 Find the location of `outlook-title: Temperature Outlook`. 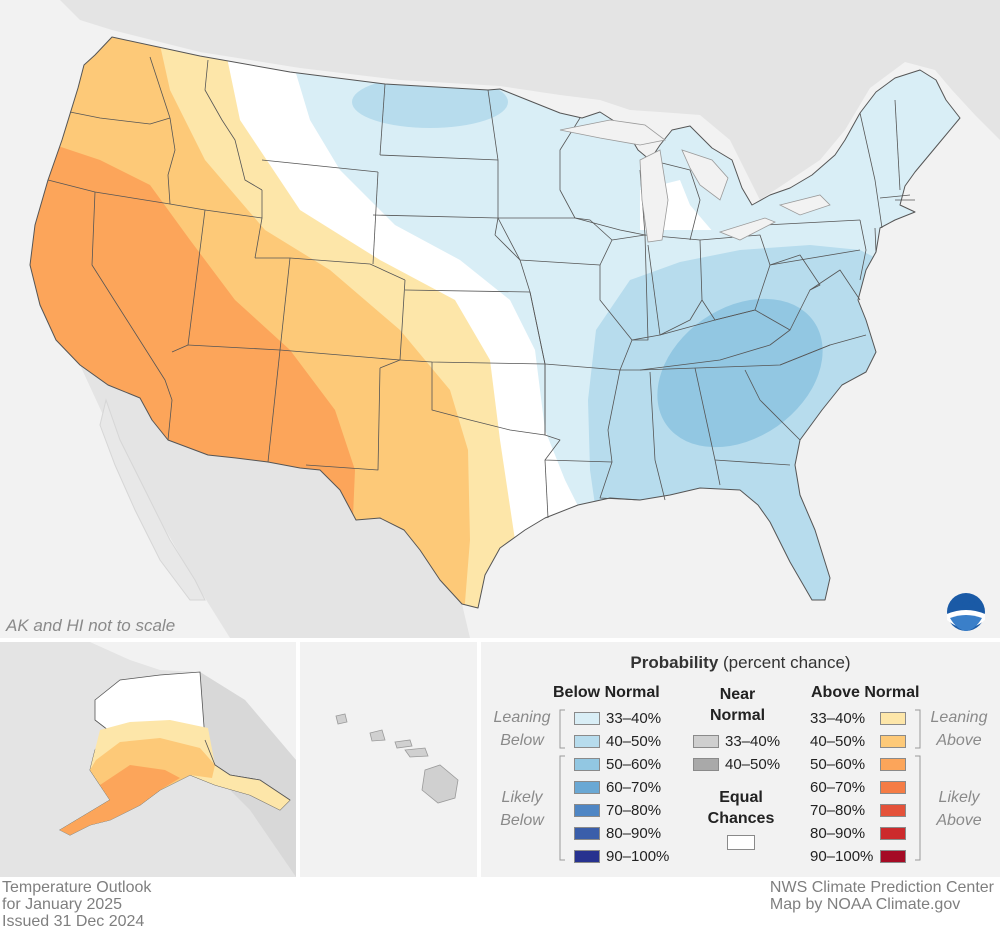

outlook-title: Temperature Outlook is located at coordinates (77, 887).